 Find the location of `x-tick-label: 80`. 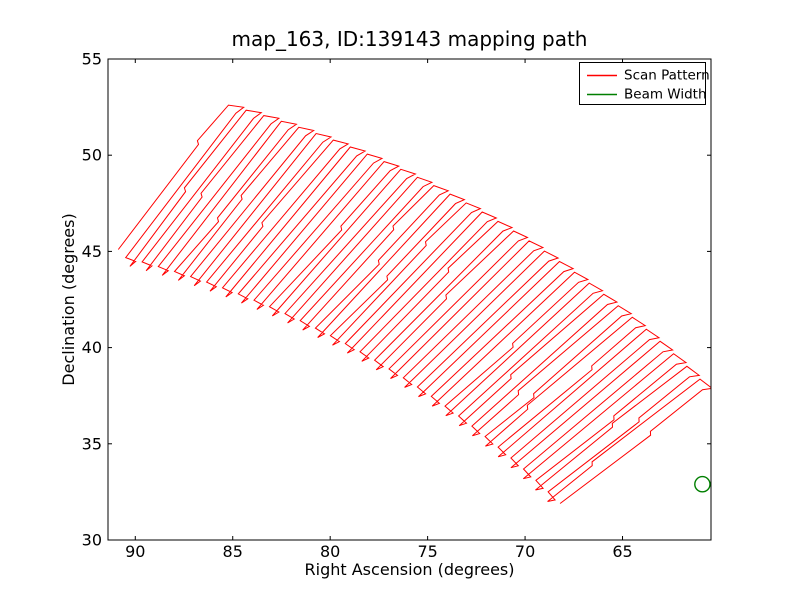

x-tick-label: 80 is located at coordinates (330, 551).